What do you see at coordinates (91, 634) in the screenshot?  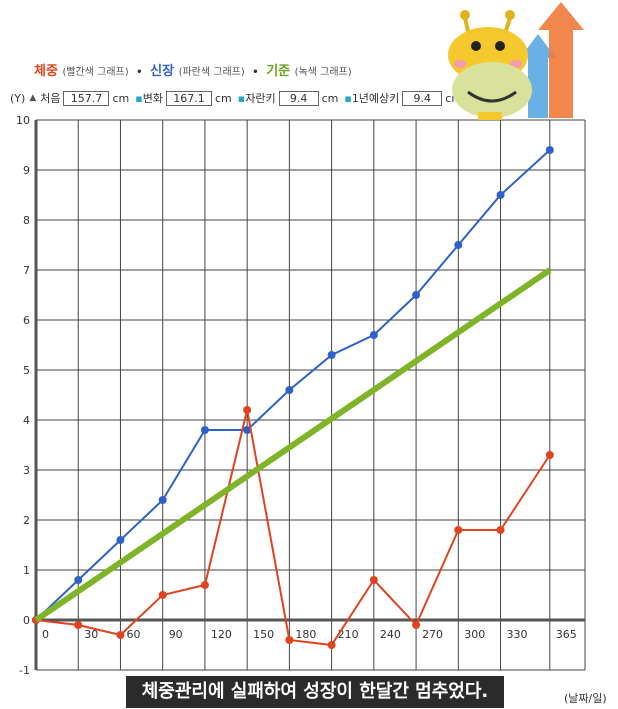 I see `x-tick-label: 30` at bounding box center [91, 634].